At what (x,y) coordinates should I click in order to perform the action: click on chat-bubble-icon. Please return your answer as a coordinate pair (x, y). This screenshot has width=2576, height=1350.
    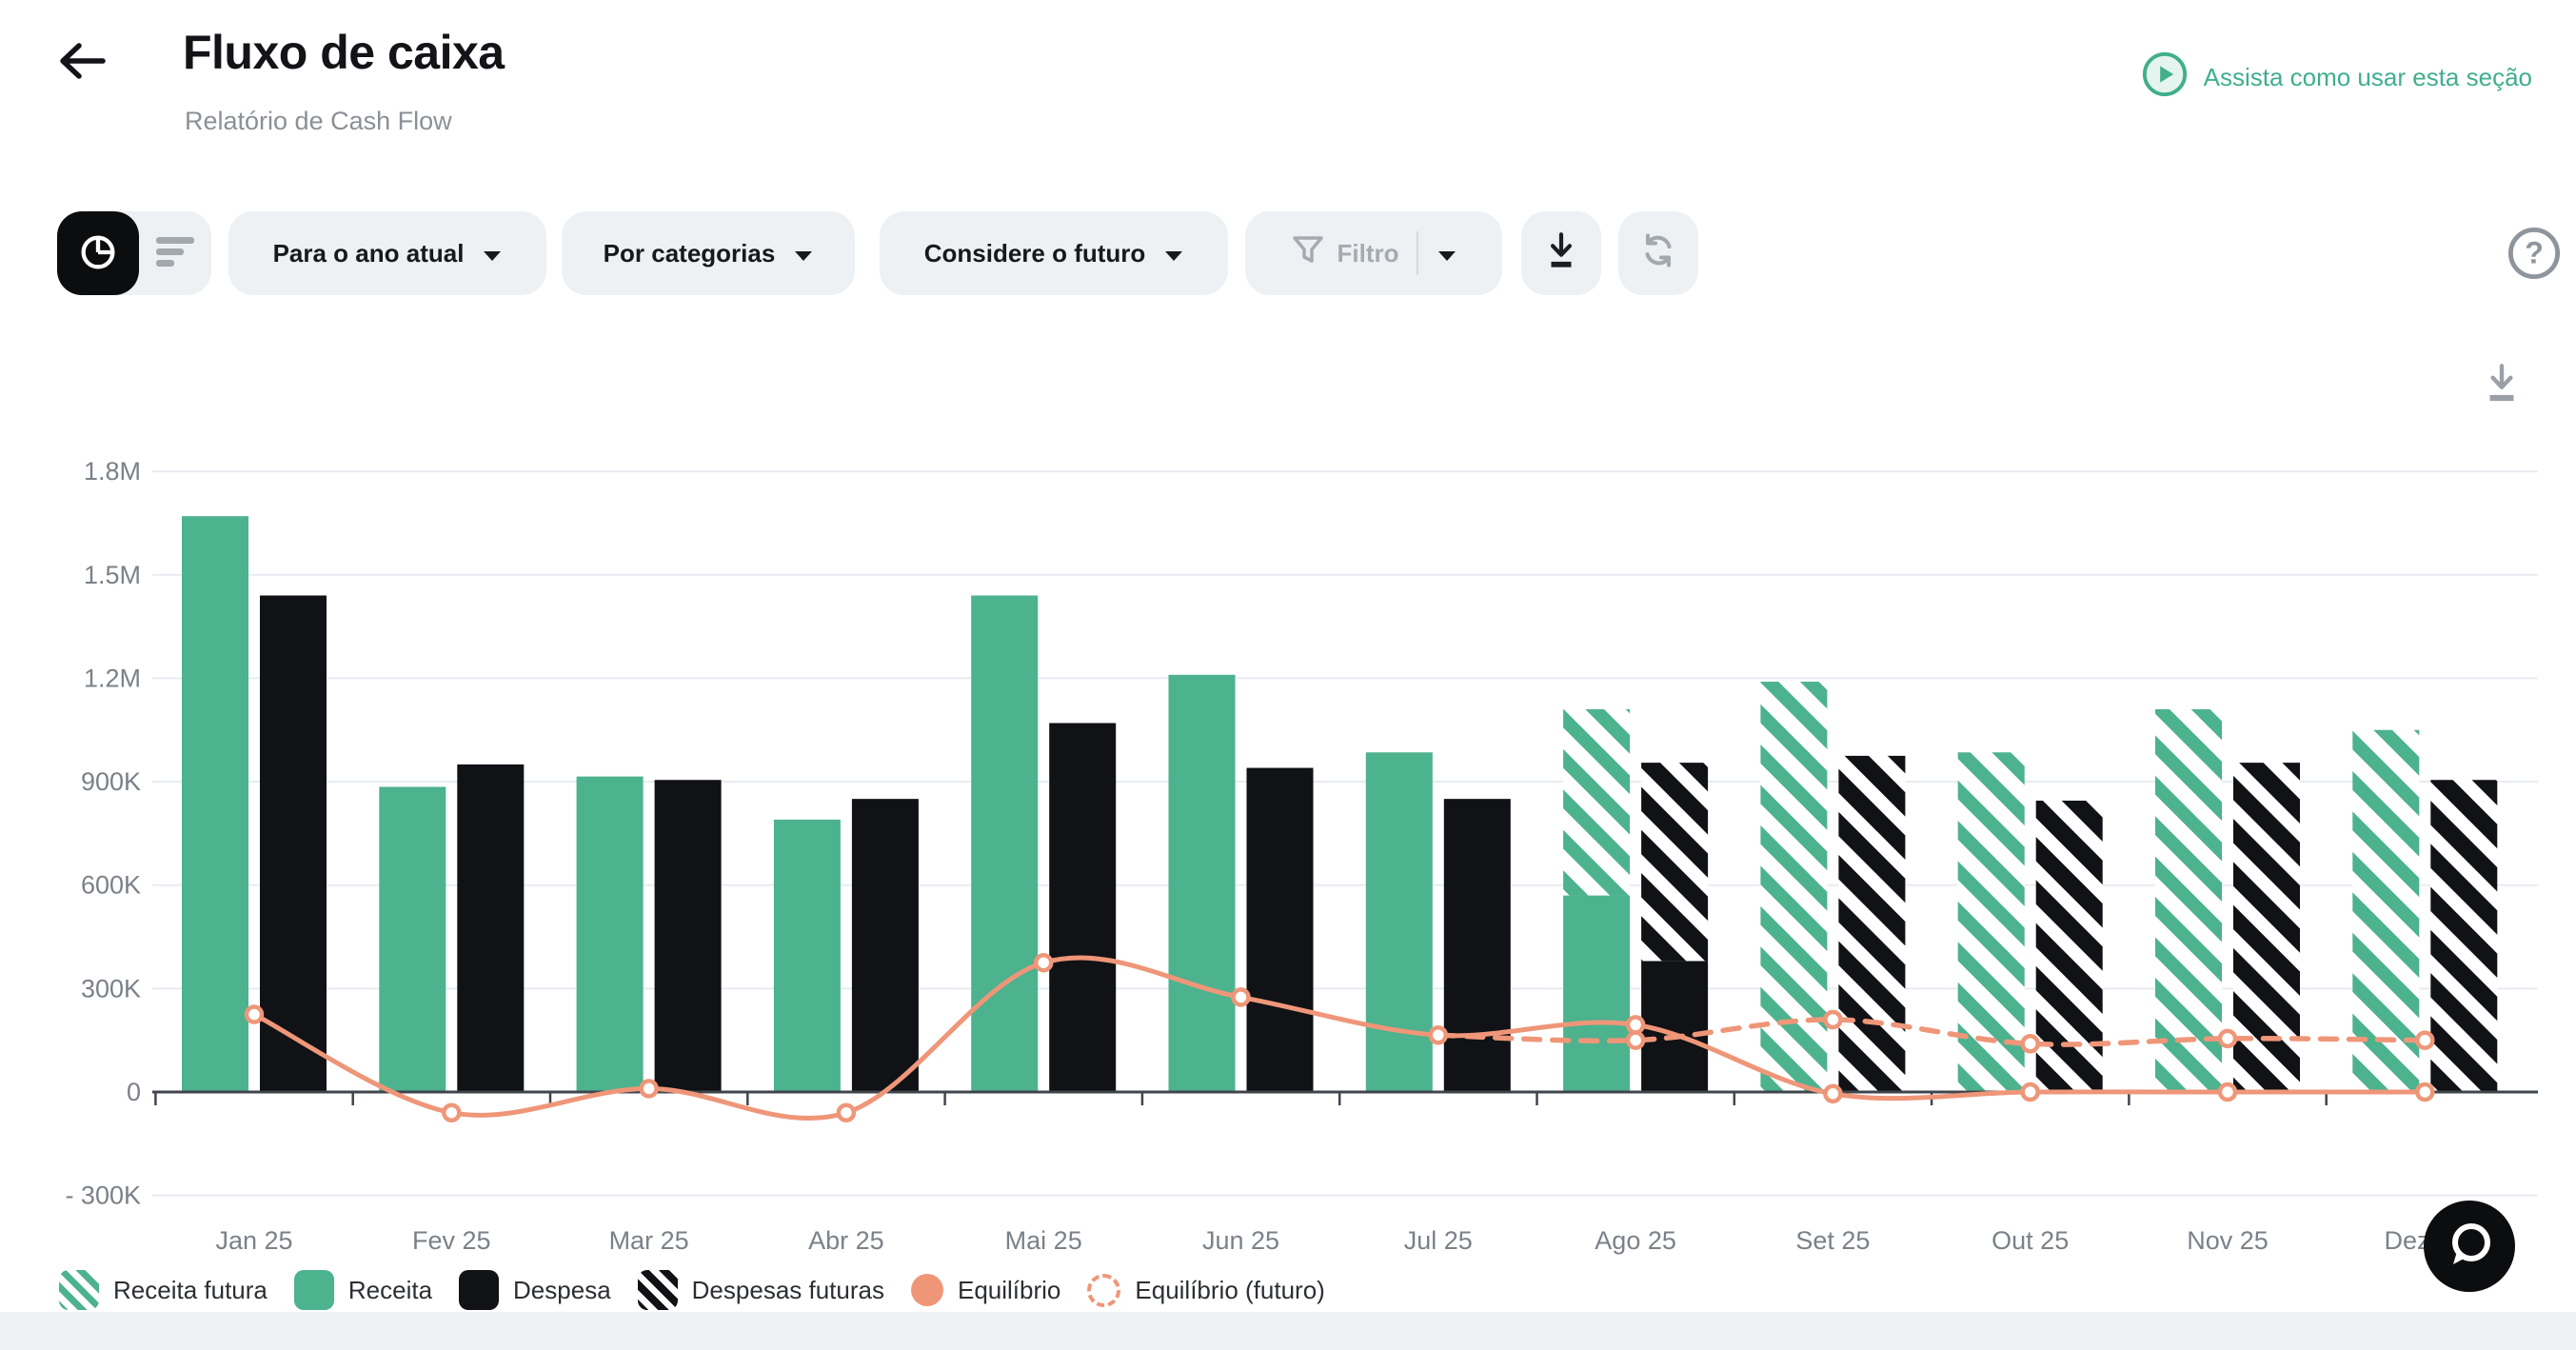
    Looking at the image, I should click on (2470, 1248).